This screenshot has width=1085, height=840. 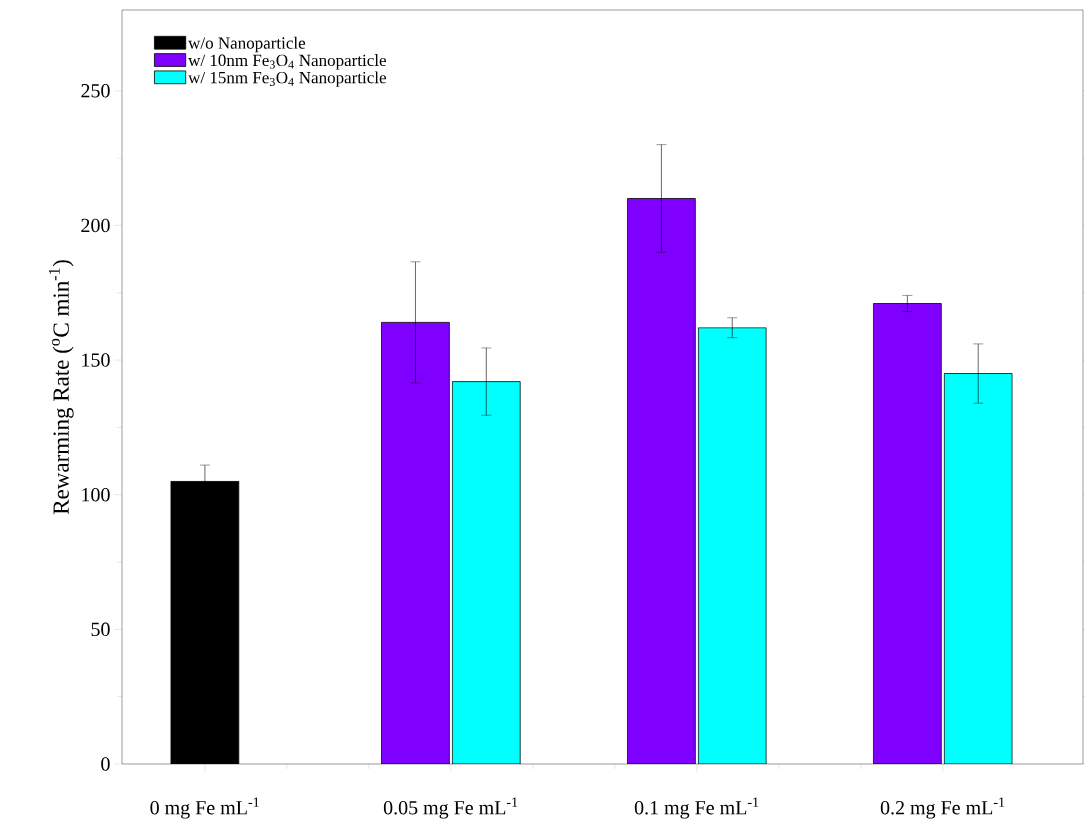 I want to click on y-tick-label: 150, so click(x=96, y=360).